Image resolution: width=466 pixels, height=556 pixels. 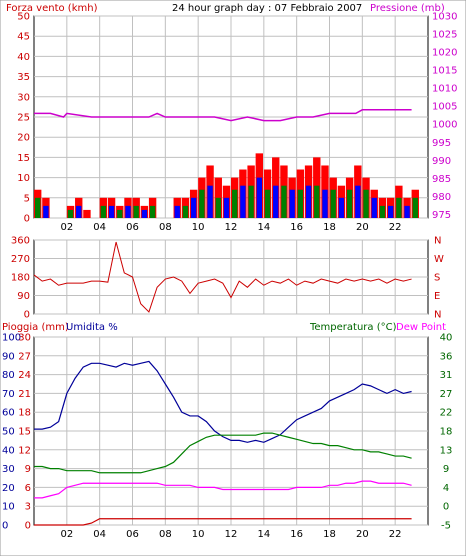 What do you see at coordinates (441, 161) in the screenshot?
I see `pressure-y-tick-label: 990` at bounding box center [441, 161].